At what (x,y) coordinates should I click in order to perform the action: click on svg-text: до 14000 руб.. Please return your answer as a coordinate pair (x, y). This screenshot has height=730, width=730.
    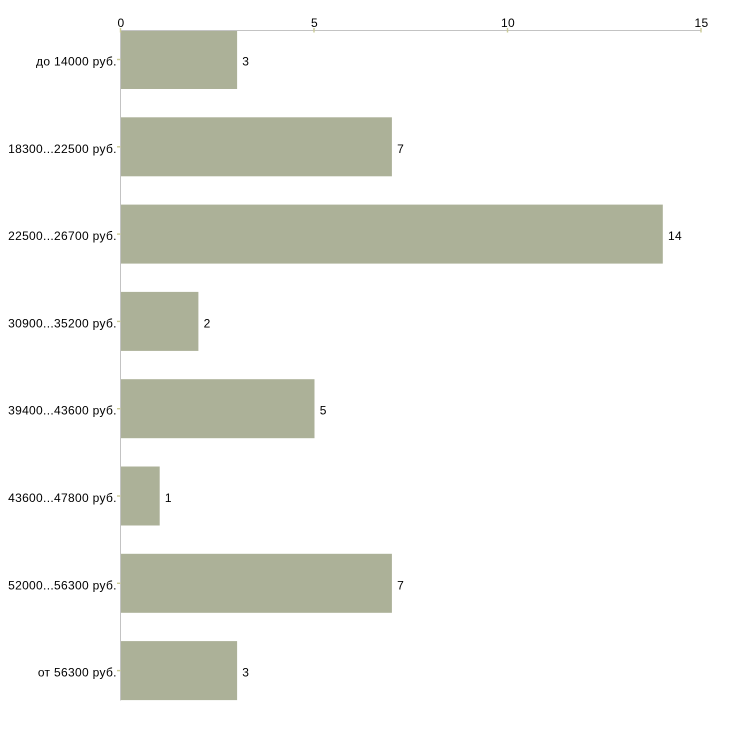
    Looking at the image, I should click on (76, 62).